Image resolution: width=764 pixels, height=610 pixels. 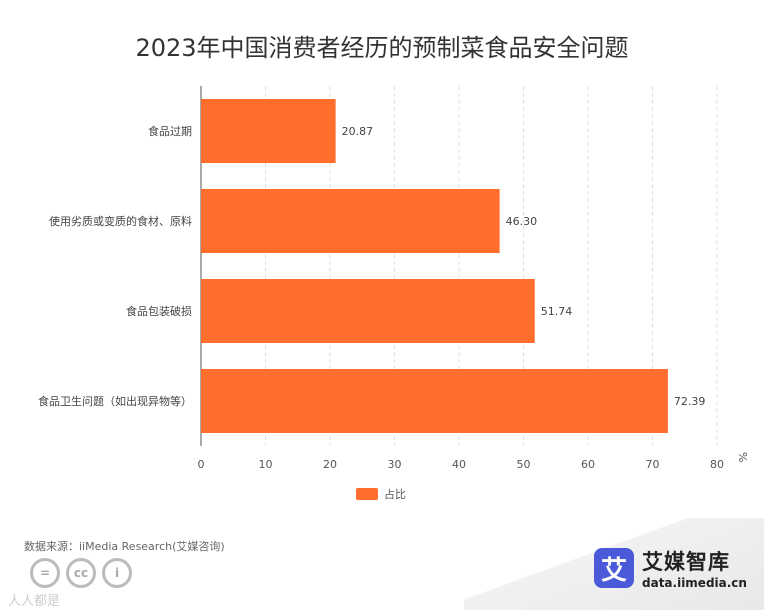 I want to click on x-tick-label: 20, so click(x=330, y=464).